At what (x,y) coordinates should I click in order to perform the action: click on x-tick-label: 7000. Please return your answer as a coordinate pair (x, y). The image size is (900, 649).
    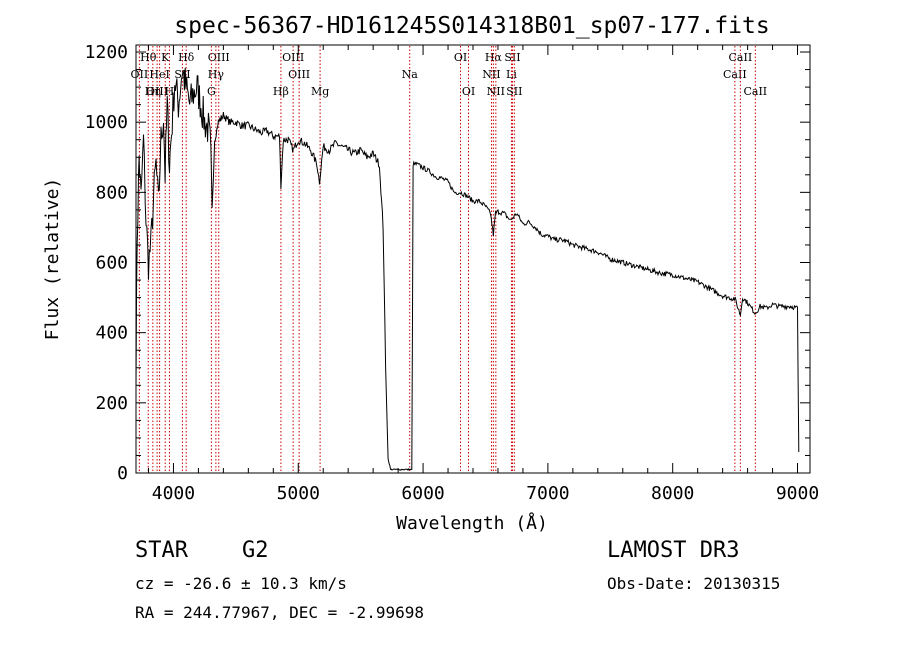
    Looking at the image, I should click on (547, 493).